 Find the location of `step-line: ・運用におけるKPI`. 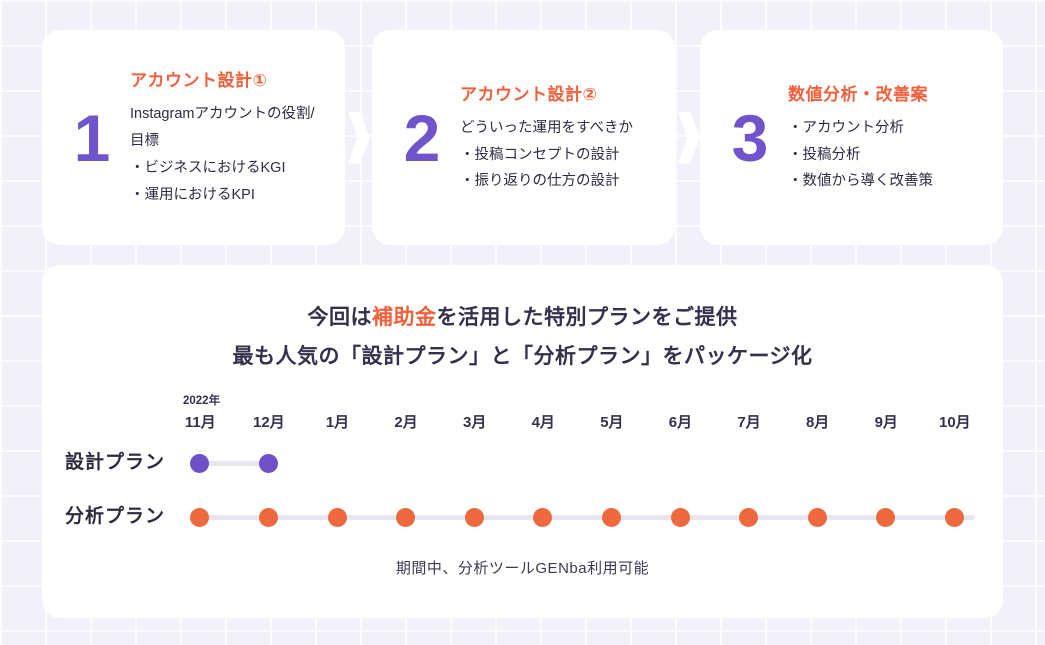

step-line: ・運用におけるKPI is located at coordinates (192, 194).